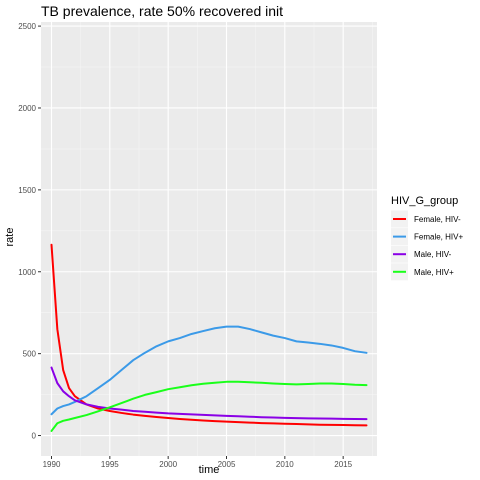 This screenshot has width=480, height=480. I want to click on x-tick-label: 2015, so click(343, 464).